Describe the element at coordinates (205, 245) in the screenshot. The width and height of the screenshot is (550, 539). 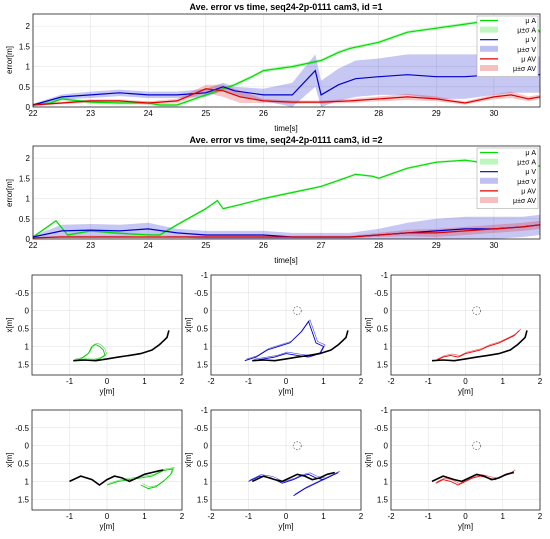
I see `x-tick-label: 25` at that location.